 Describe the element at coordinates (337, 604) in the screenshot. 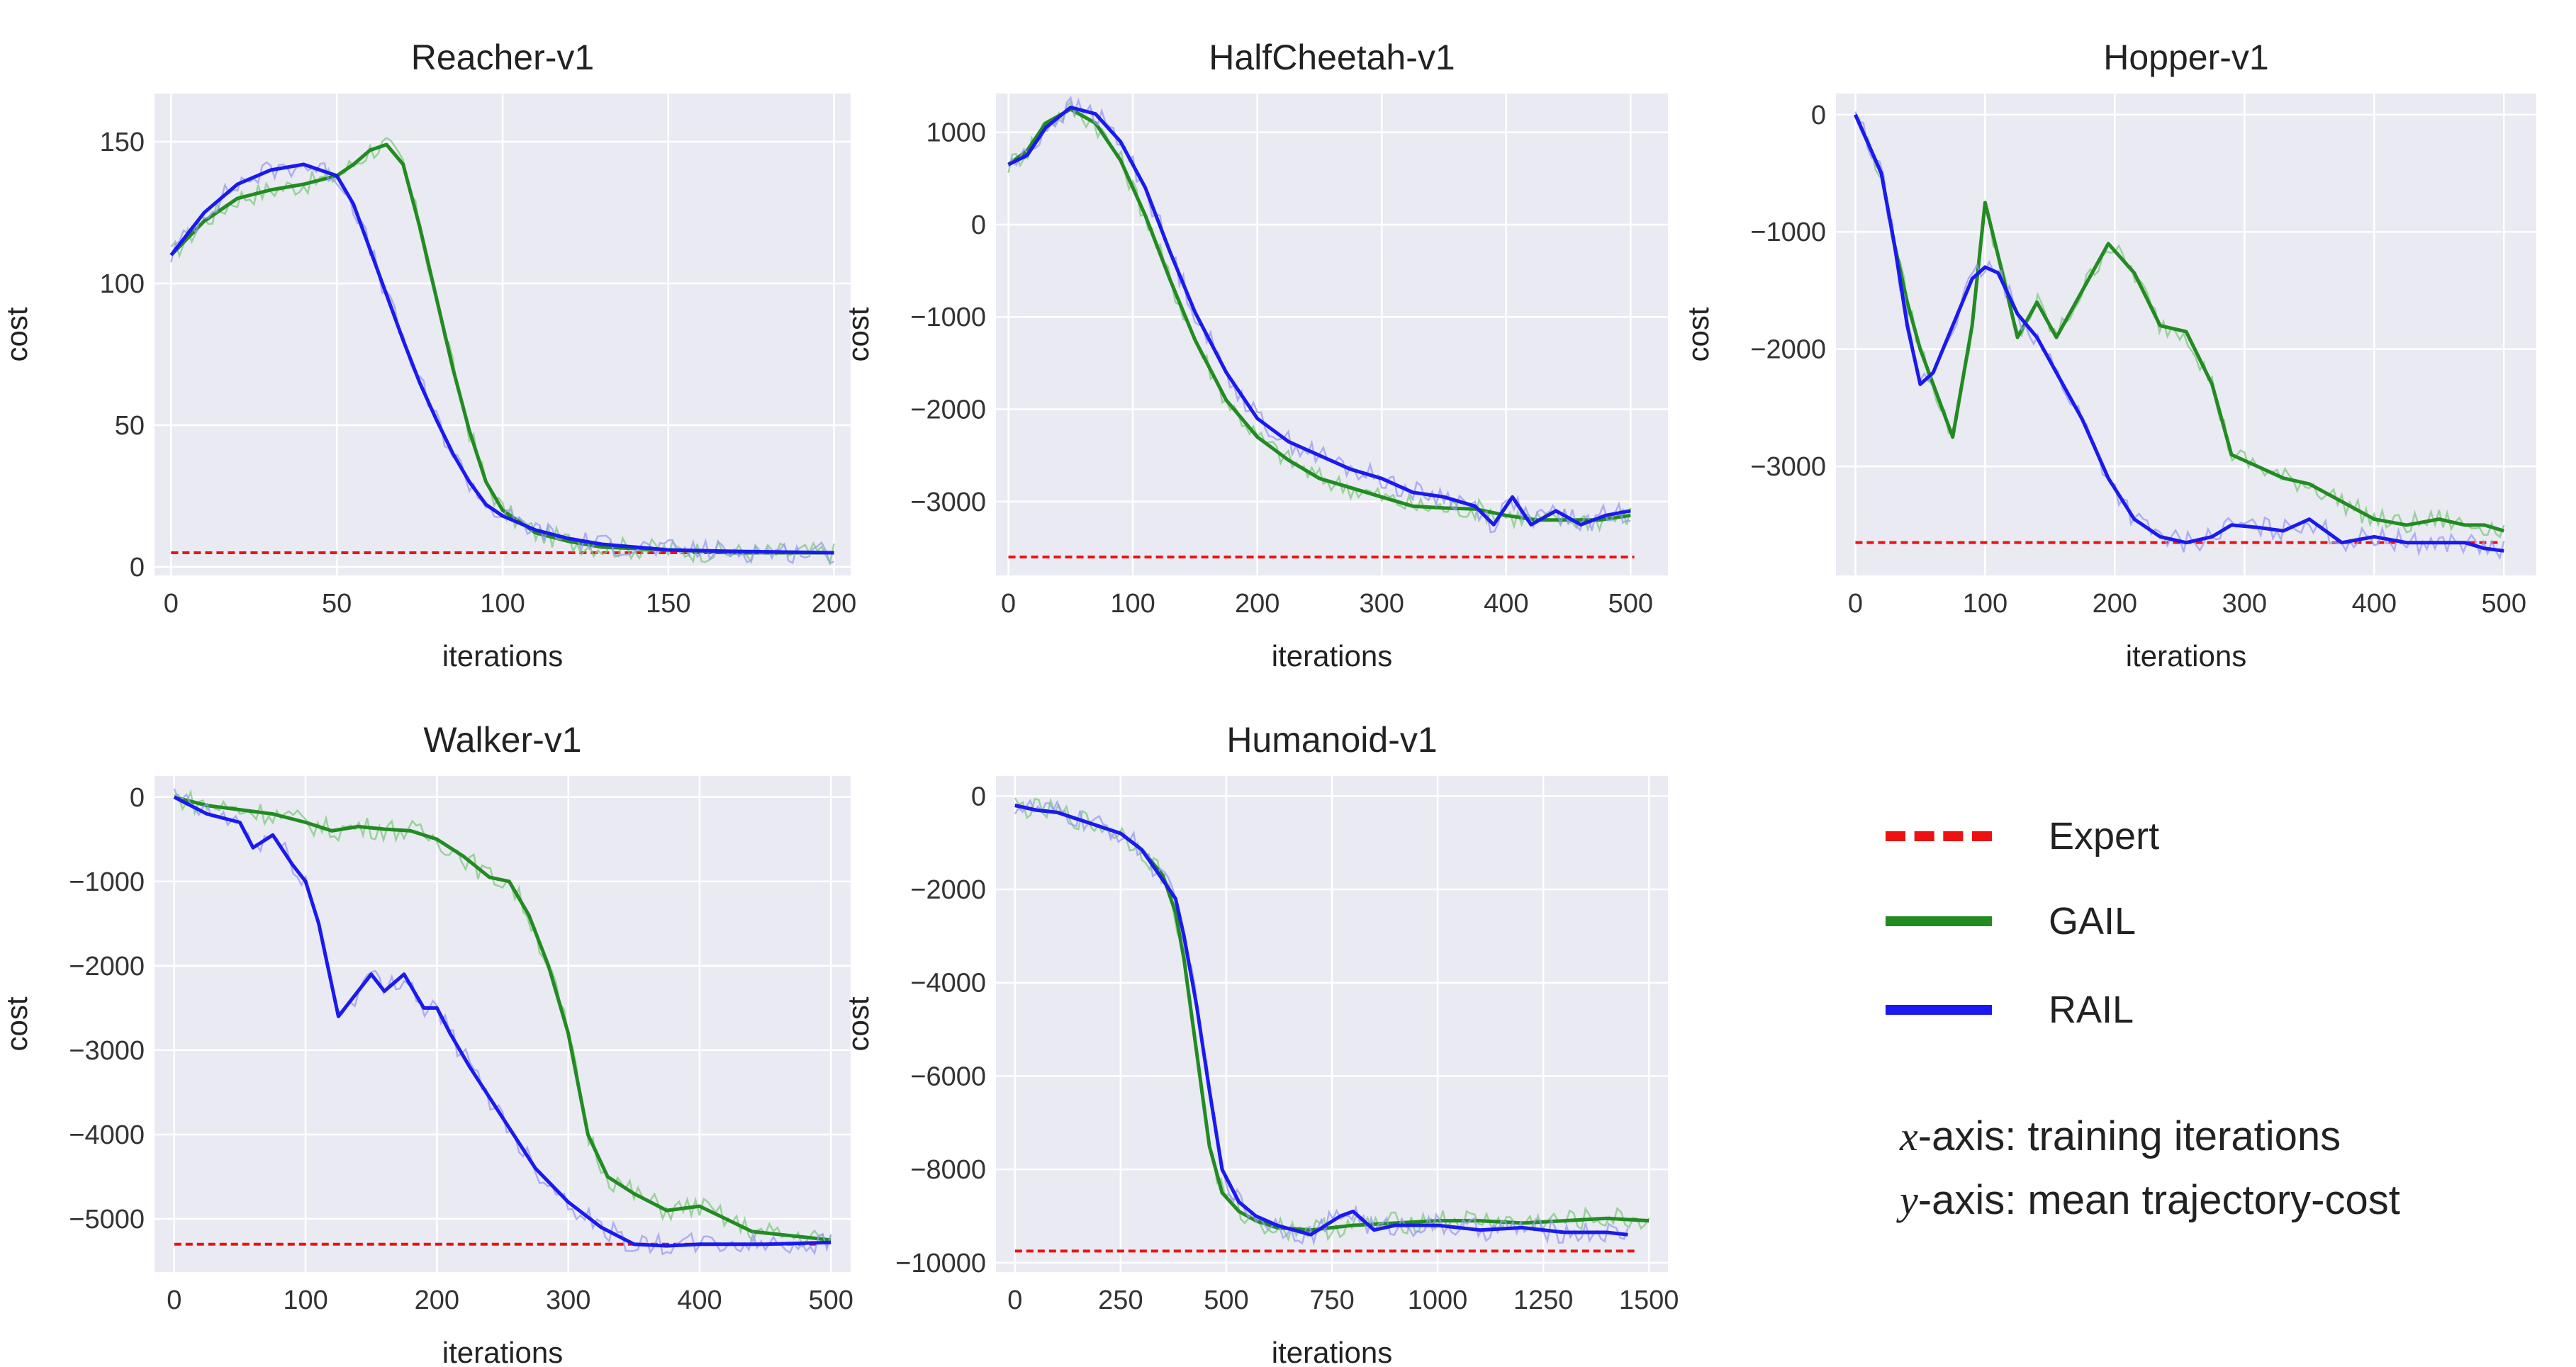

I see `x-tick-label: 50` at that location.